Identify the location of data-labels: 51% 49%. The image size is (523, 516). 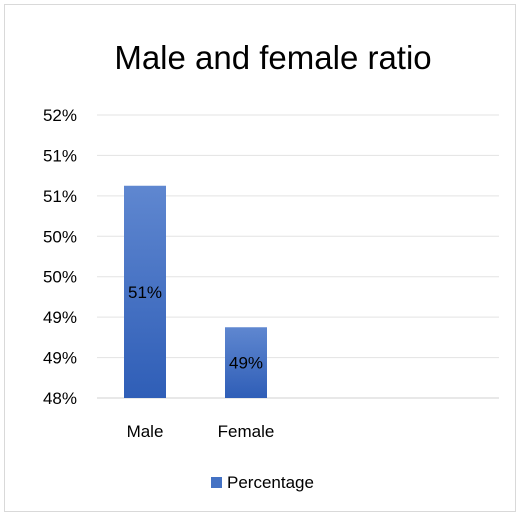
(195, 328).